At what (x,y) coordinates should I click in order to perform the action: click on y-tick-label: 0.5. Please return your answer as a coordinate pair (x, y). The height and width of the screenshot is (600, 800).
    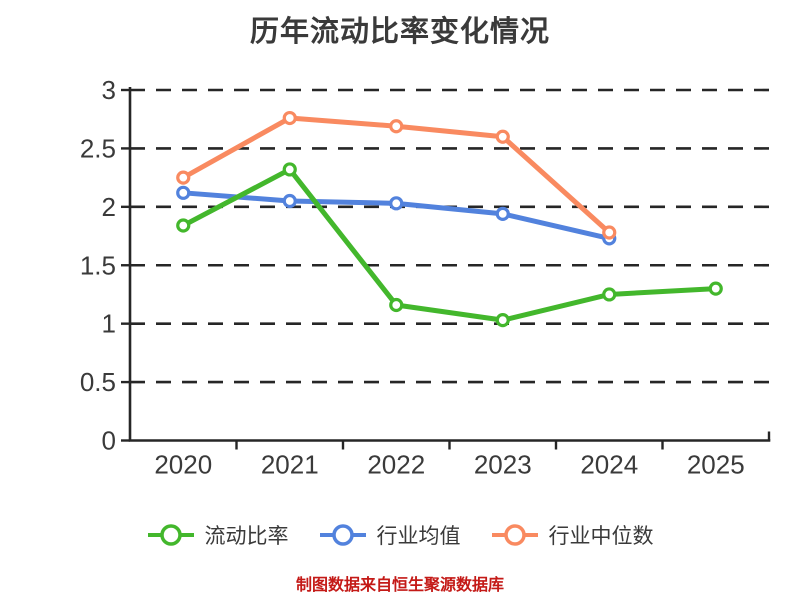
    Looking at the image, I should click on (98, 382).